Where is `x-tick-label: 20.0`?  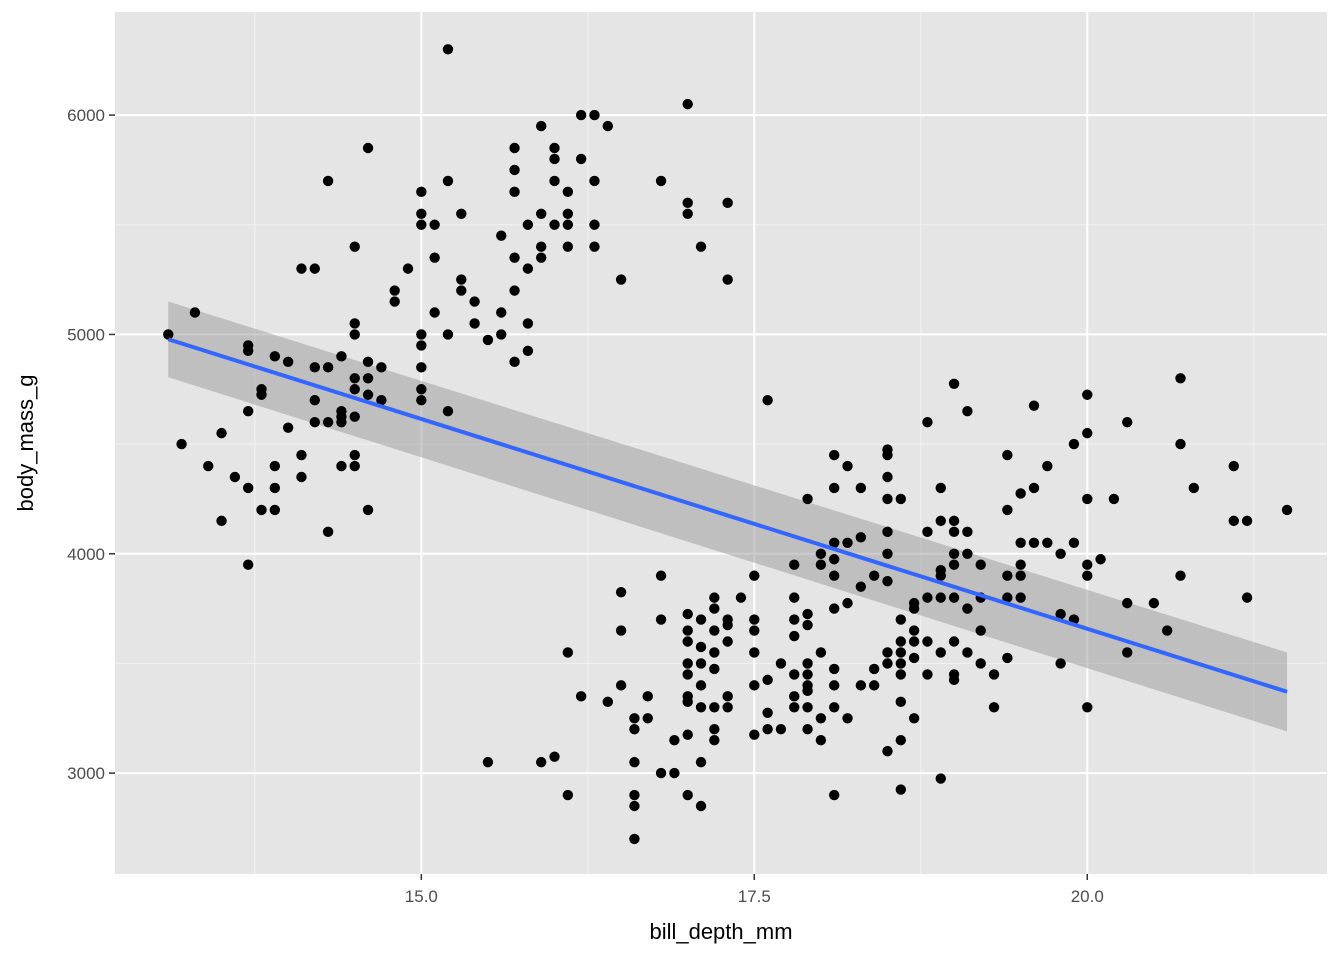 x-tick-label: 20.0 is located at coordinates (1087, 896).